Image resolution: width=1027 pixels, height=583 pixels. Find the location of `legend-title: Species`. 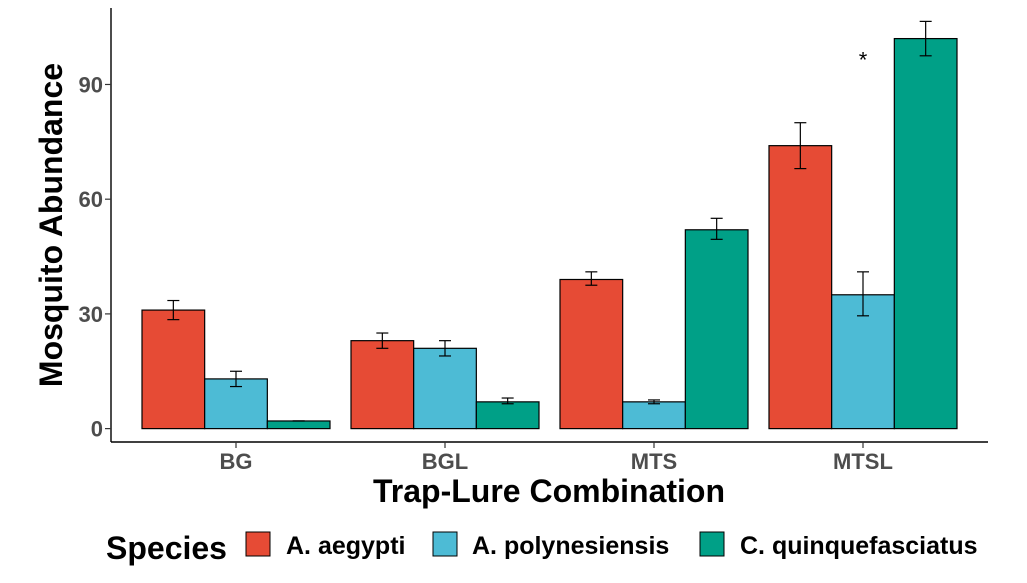

legend-title: Species is located at coordinates (166, 548).